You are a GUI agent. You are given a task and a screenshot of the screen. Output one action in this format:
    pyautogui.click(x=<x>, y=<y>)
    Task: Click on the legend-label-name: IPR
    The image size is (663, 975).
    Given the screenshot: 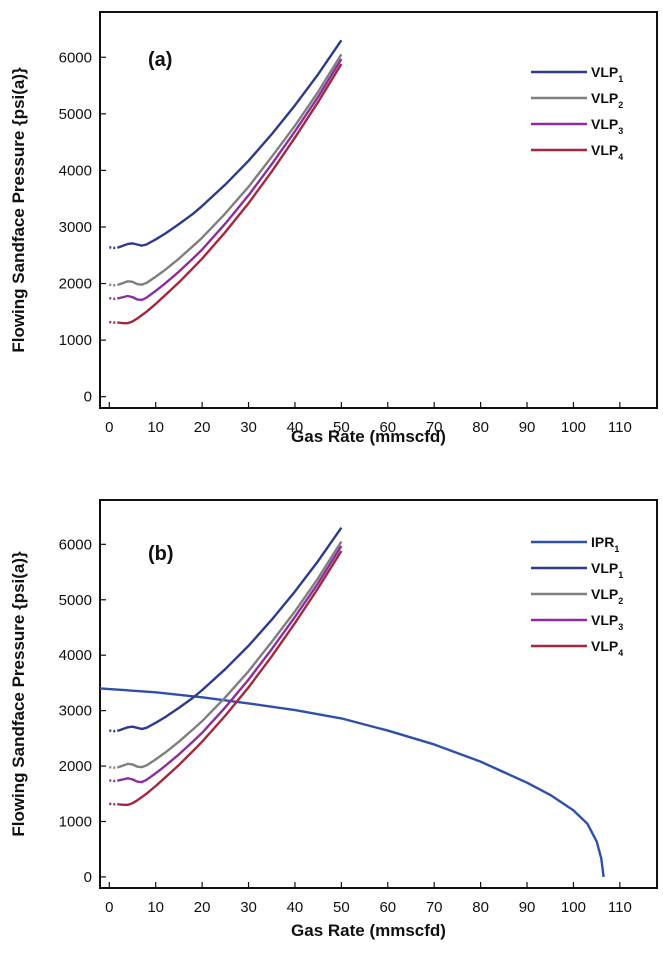 What is the action you would take?
    pyautogui.click(x=602, y=542)
    